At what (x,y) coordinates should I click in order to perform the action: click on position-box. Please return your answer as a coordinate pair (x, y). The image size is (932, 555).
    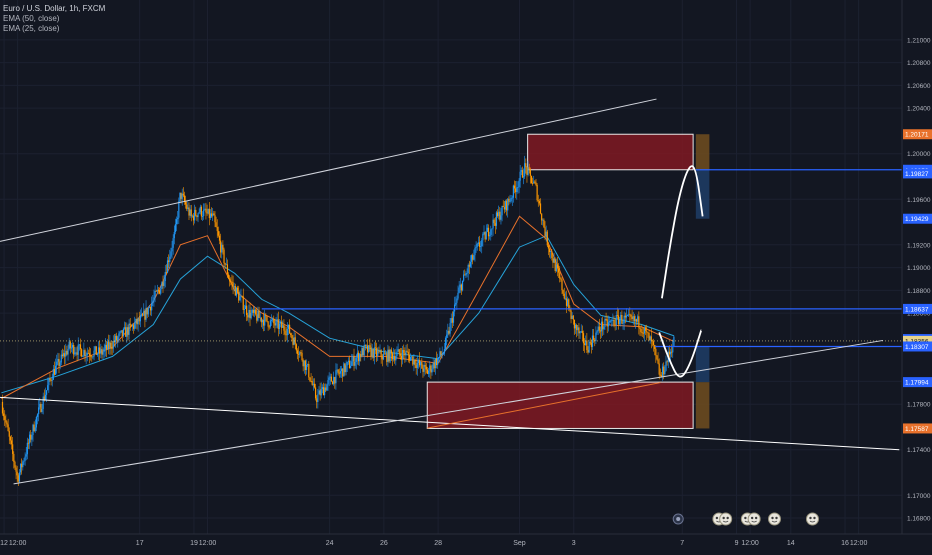
    Looking at the image, I should click on (702, 152).